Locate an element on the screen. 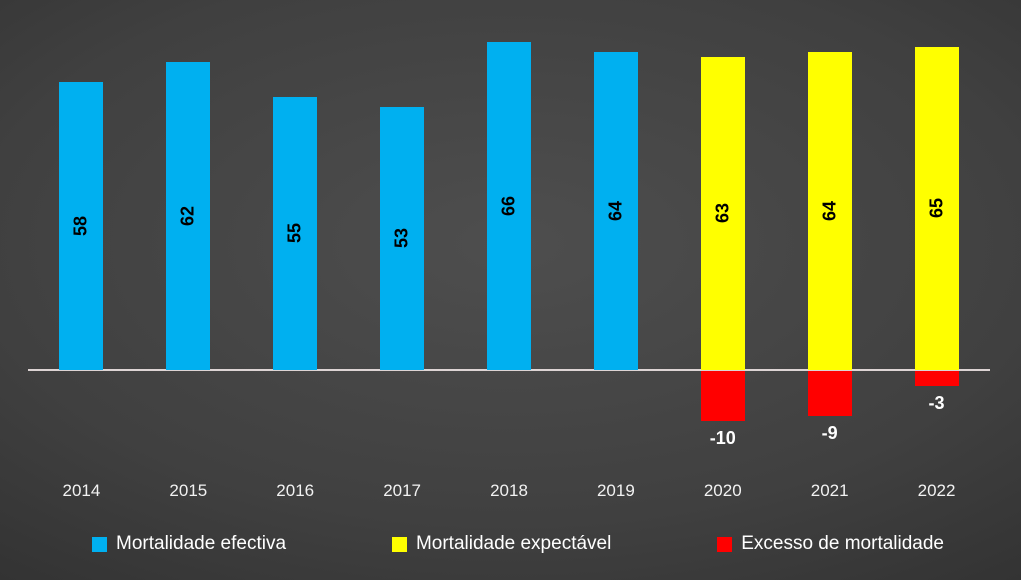 The image size is (1021, 580). bar-excesso-de-mortalidade-2022 is located at coordinates (936, 378).